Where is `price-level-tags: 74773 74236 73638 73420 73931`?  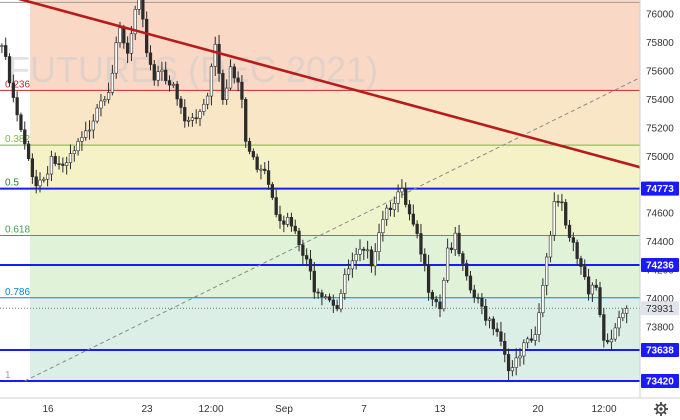 price-level-tags: 74773 74236 73638 73420 73931 is located at coordinates (660, 284).